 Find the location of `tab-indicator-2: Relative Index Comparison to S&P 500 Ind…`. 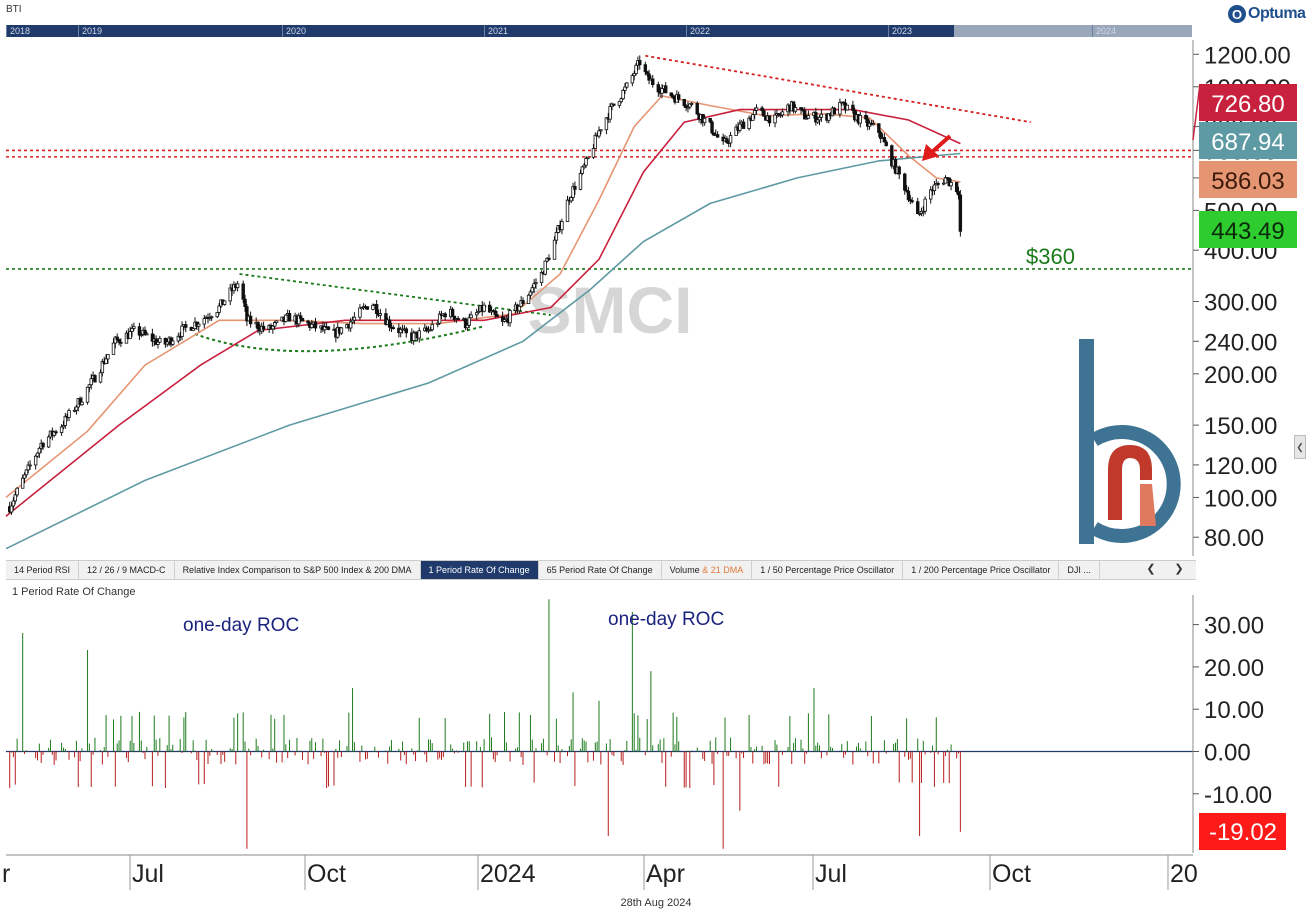

tab-indicator-2: Relative Index Comparison to S&P 500 Ind… is located at coordinates (298, 570).